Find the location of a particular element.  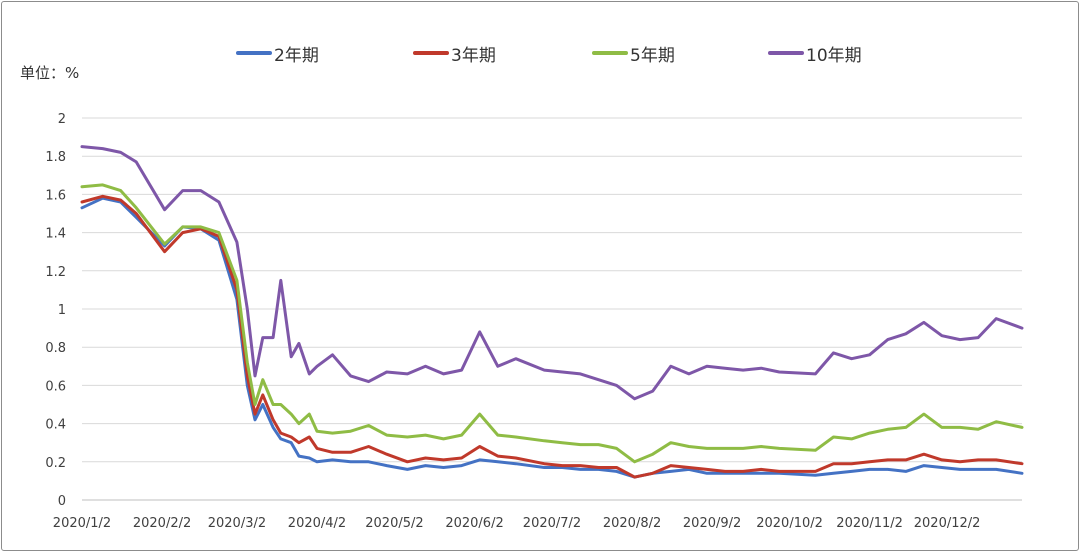

y-tick-label: 0 is located at coordinates (62, 501).